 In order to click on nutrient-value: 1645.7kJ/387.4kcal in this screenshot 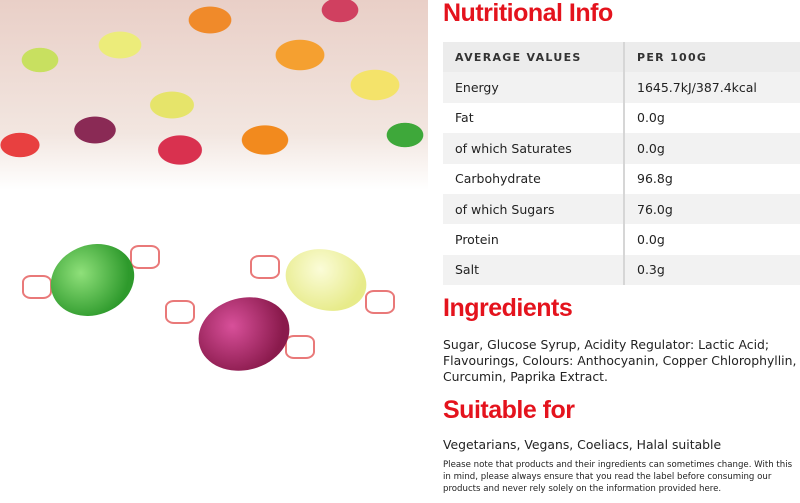, I will do `click(712, 87)`.